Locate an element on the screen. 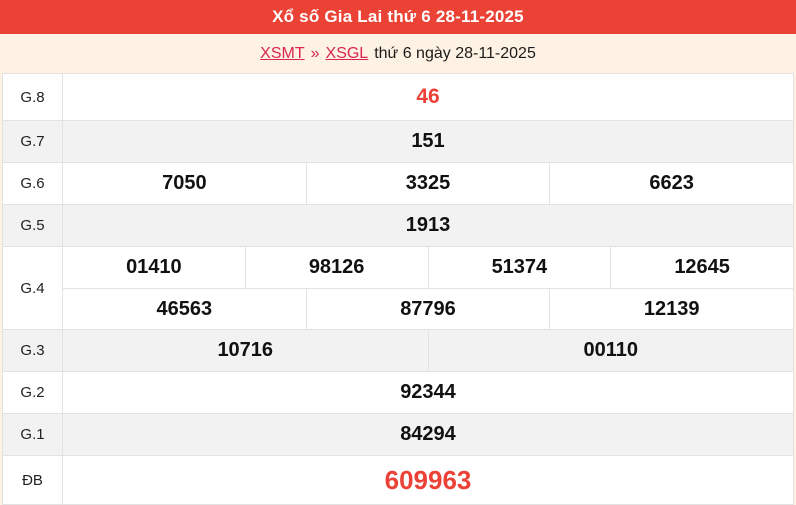 The width and height of the screenshot is (796, 505). prize-row-g1: G.1 84294 is located at coordinates (398, 434).